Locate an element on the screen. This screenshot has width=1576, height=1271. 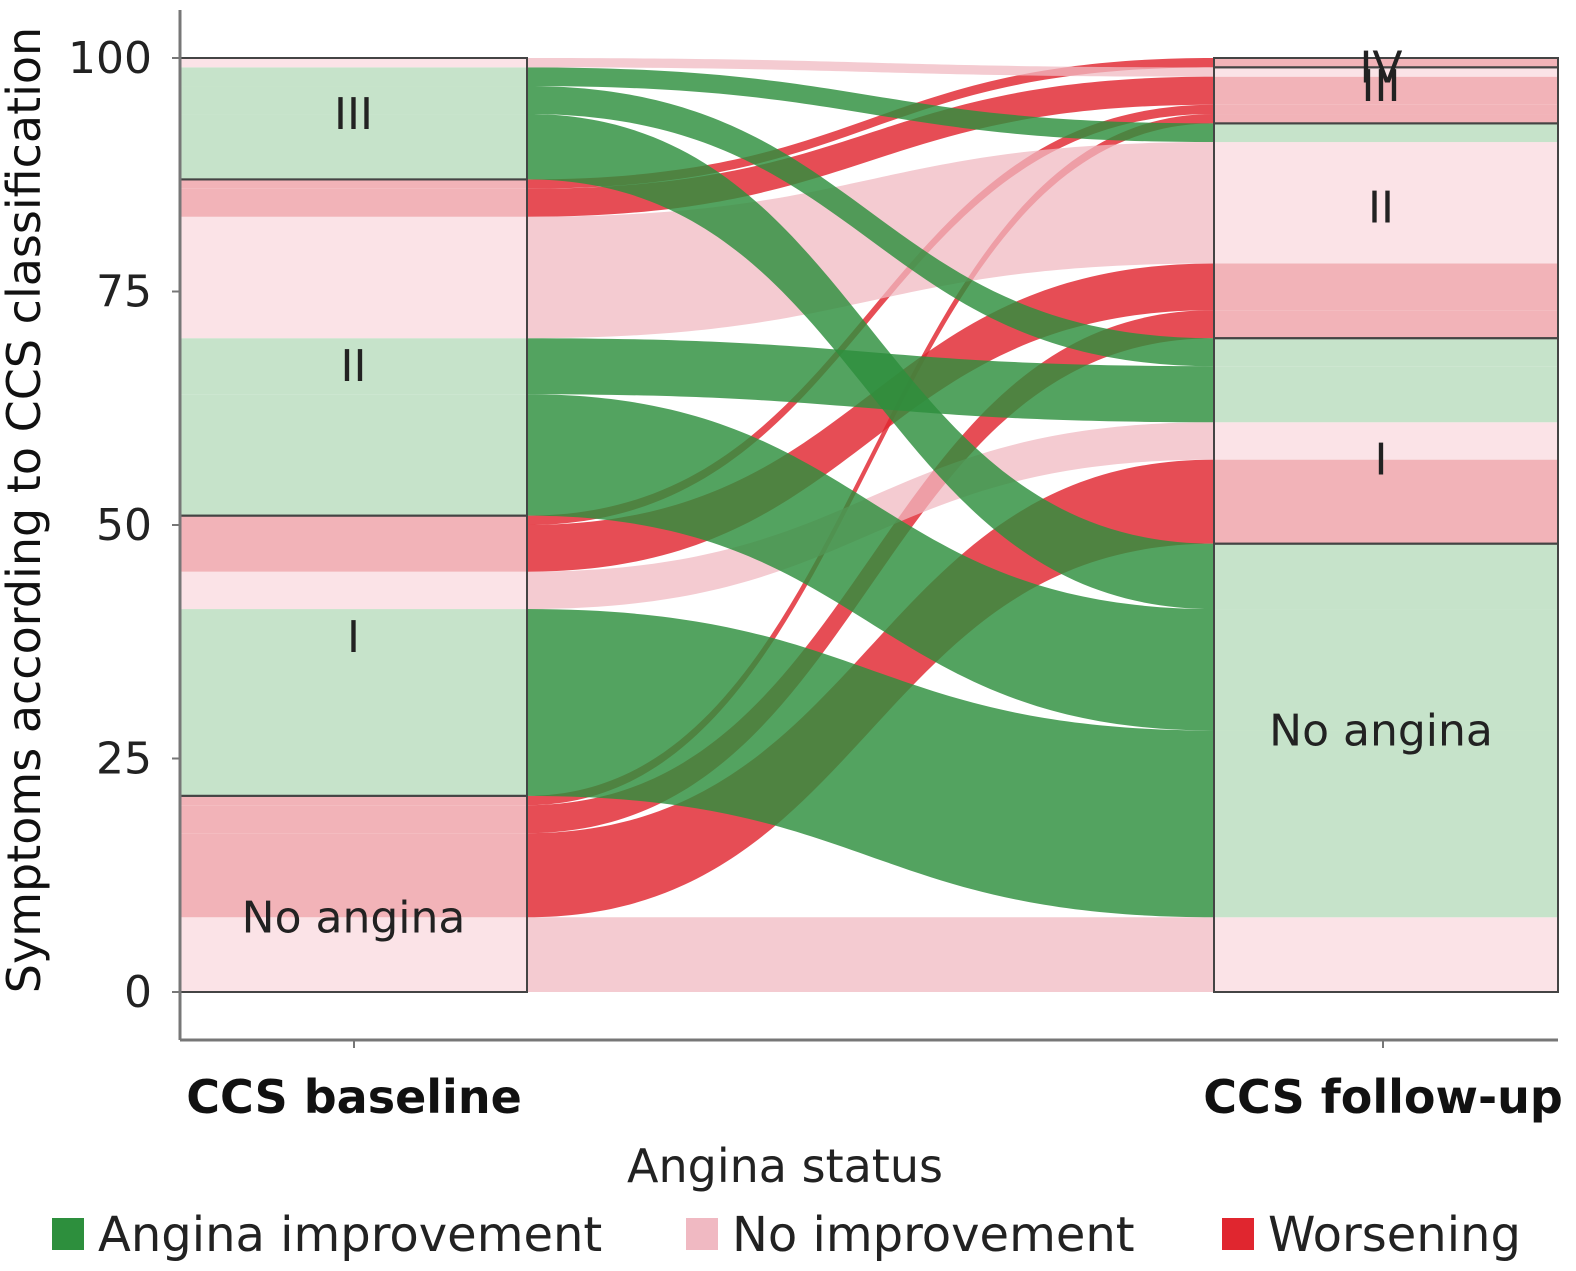
y-tick-label-25: 25 is located at coordinates (124, 759).